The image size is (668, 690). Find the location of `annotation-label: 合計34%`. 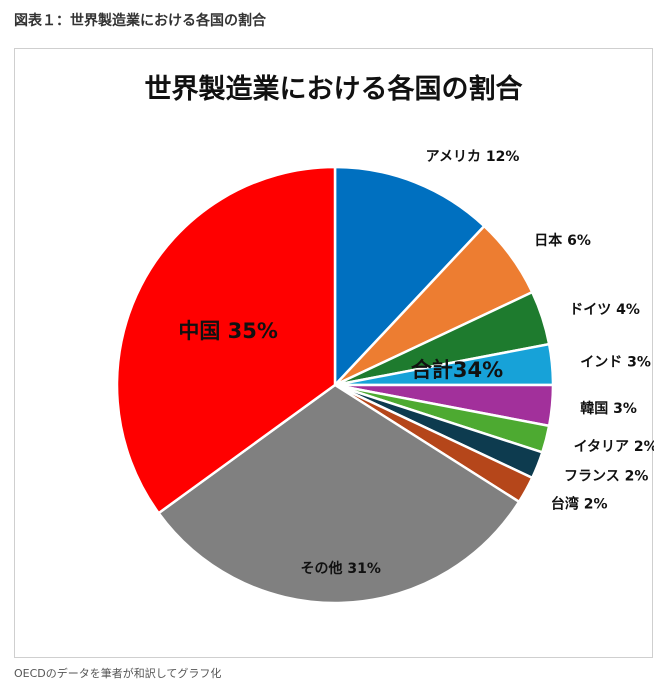

annotation-label: 合計34% is located at coordinates (457, 370).